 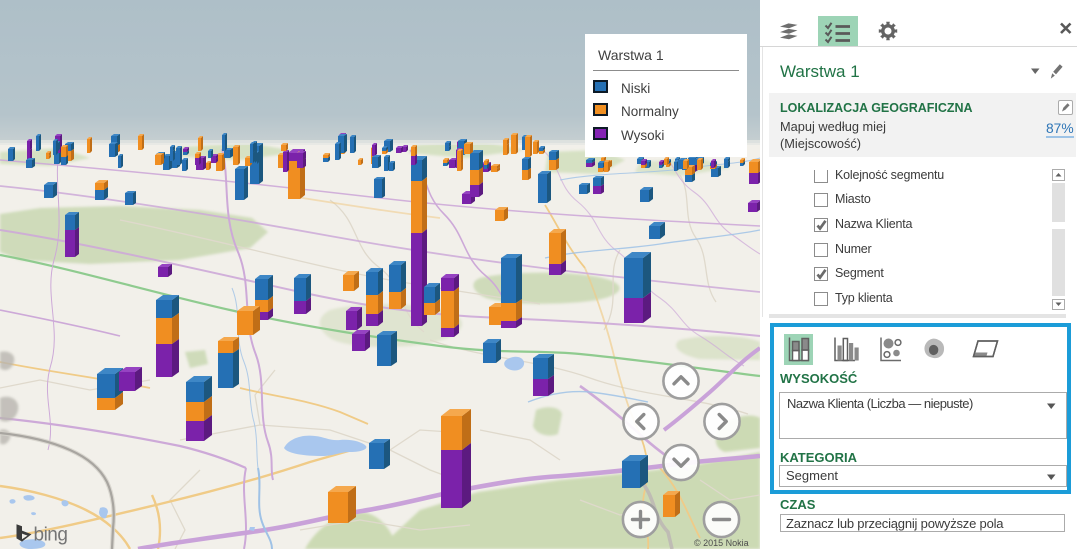 What do you see at coordinates (721, 543) in the screenshot?
I see `svg-text: © 2015 Nokia` at bounding box center [721, 543].